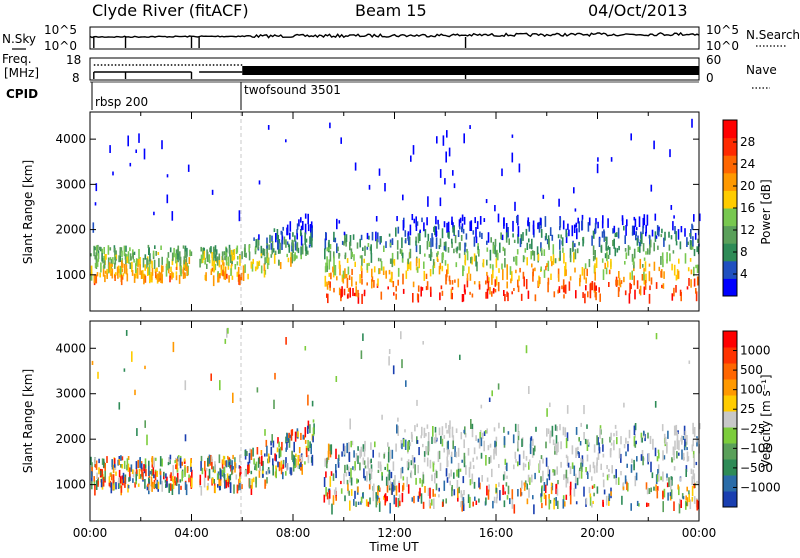  What do you see at coordinates (70, 184) in the screenshot?
I see `y-tick-label: 3000` at bounding box center [70, 184].